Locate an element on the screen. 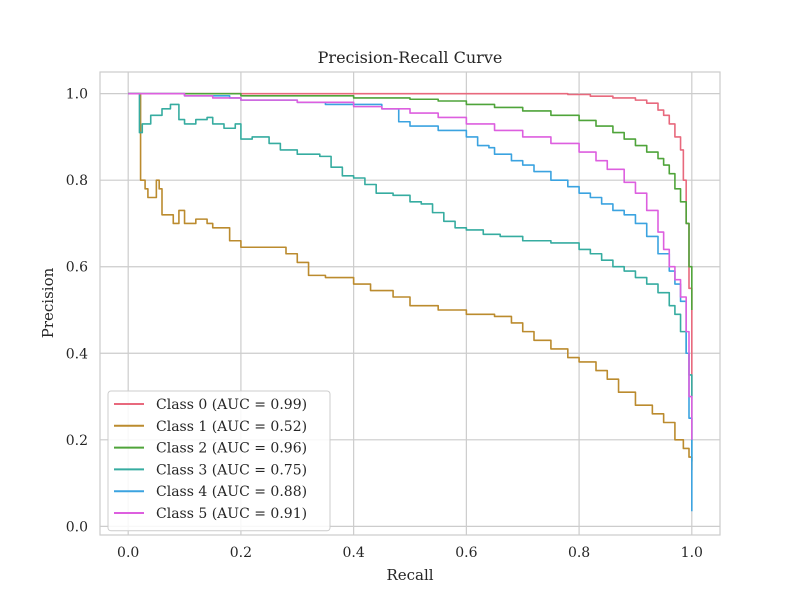  y-tick-label: 0.6 is located at coordinates (77, 268).